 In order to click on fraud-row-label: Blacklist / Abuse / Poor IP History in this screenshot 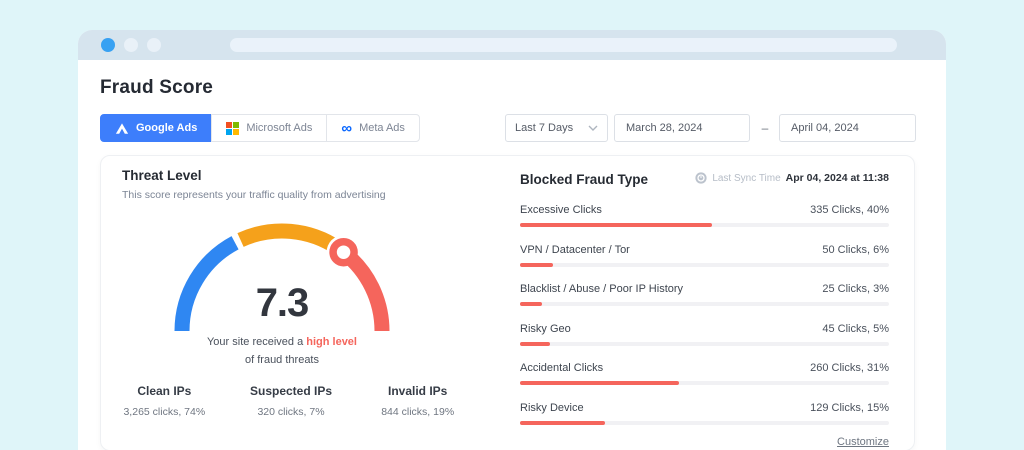, I will do `click(602, 289)`.